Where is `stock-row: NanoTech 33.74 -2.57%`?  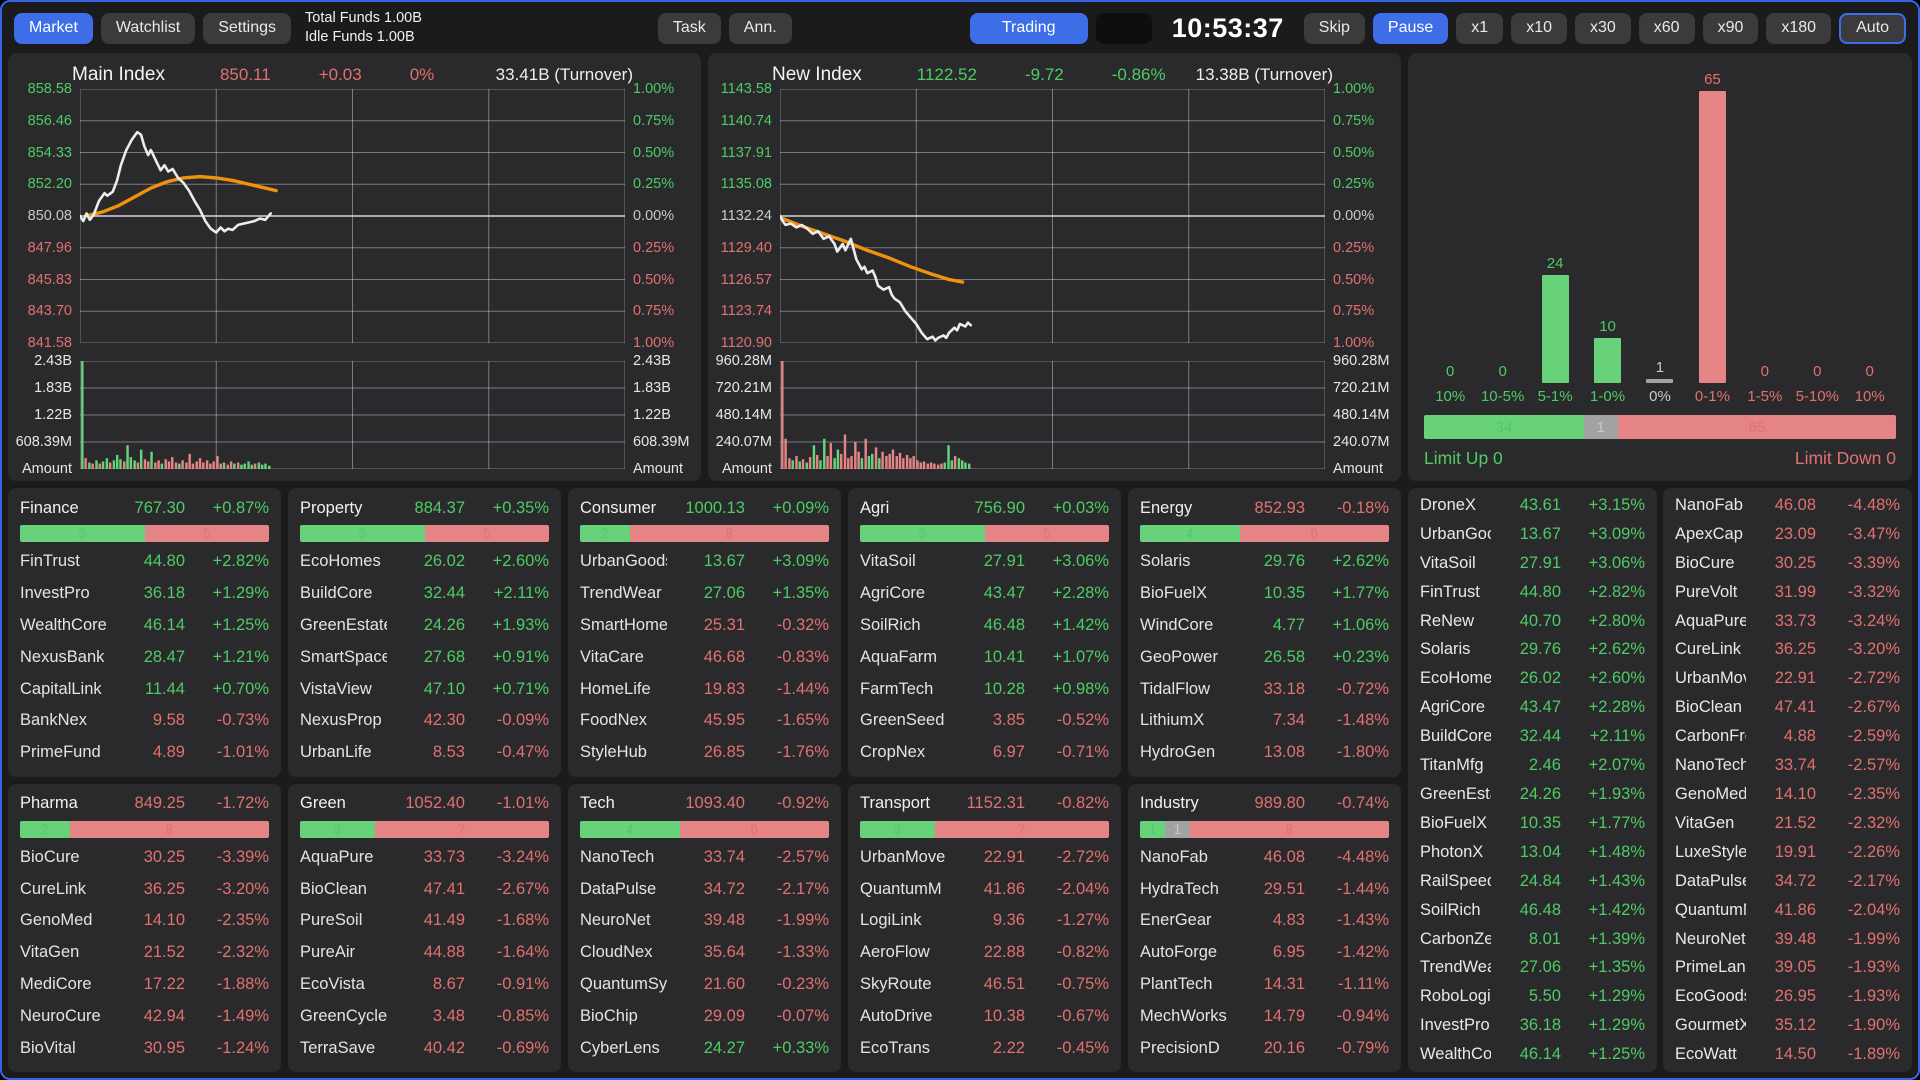
stock-row: NanoTech 33.74 -2.57% is located at coordinates (704, 857).